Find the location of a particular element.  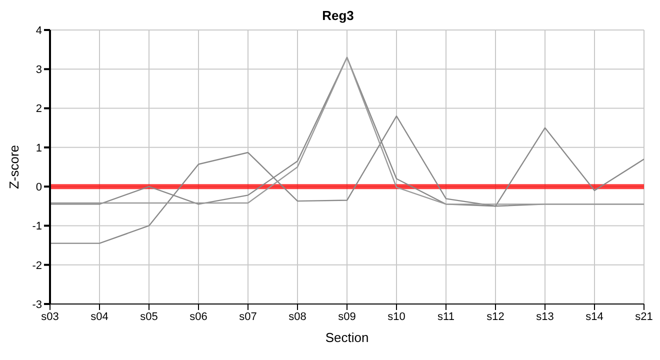

x-tick-label: s08 is located at coordinates (297, 316).